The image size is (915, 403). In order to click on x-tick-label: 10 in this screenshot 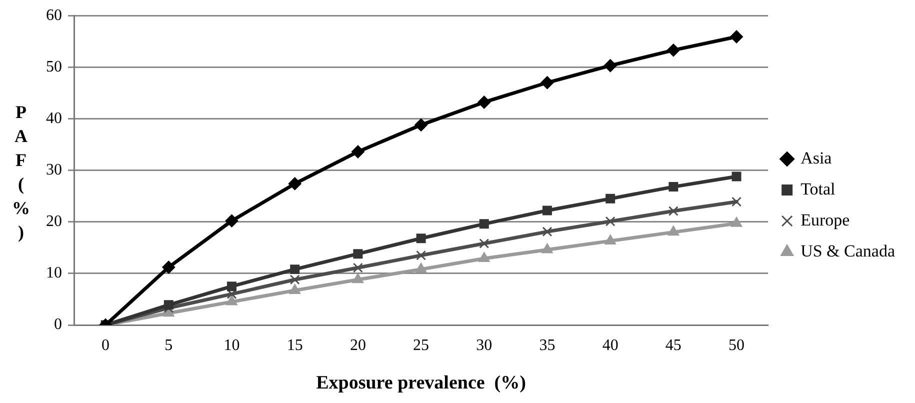, I will do `click(232, 345)`.